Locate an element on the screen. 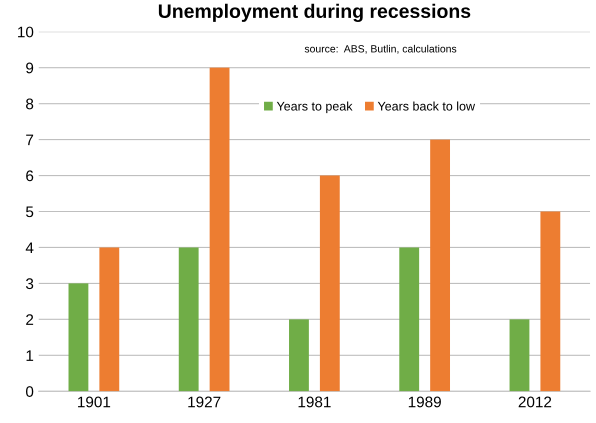 This screenshot has height=423, width=596. x-tick-label: 2012 is located at coordinates (535, 402).